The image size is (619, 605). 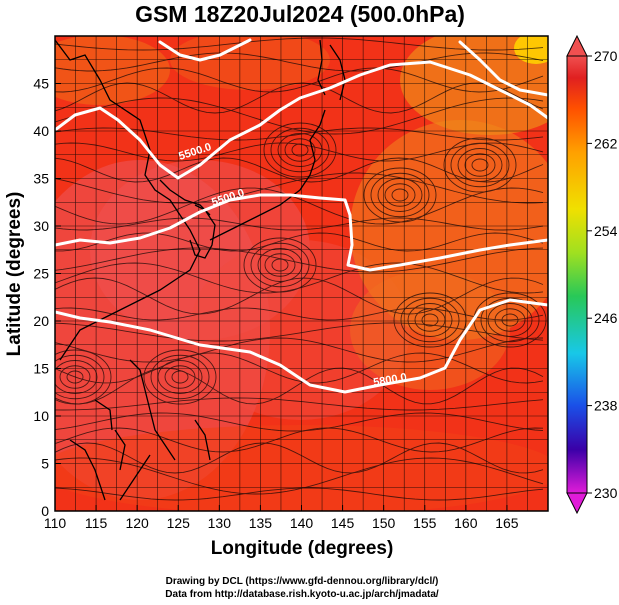 What do you see at coordinates (281, 518) in the screenshot?
I see `x-axis-ticks: 110 115 120 125 130 135 140 145 150 155 160 165` at bounding box center [281, 518].